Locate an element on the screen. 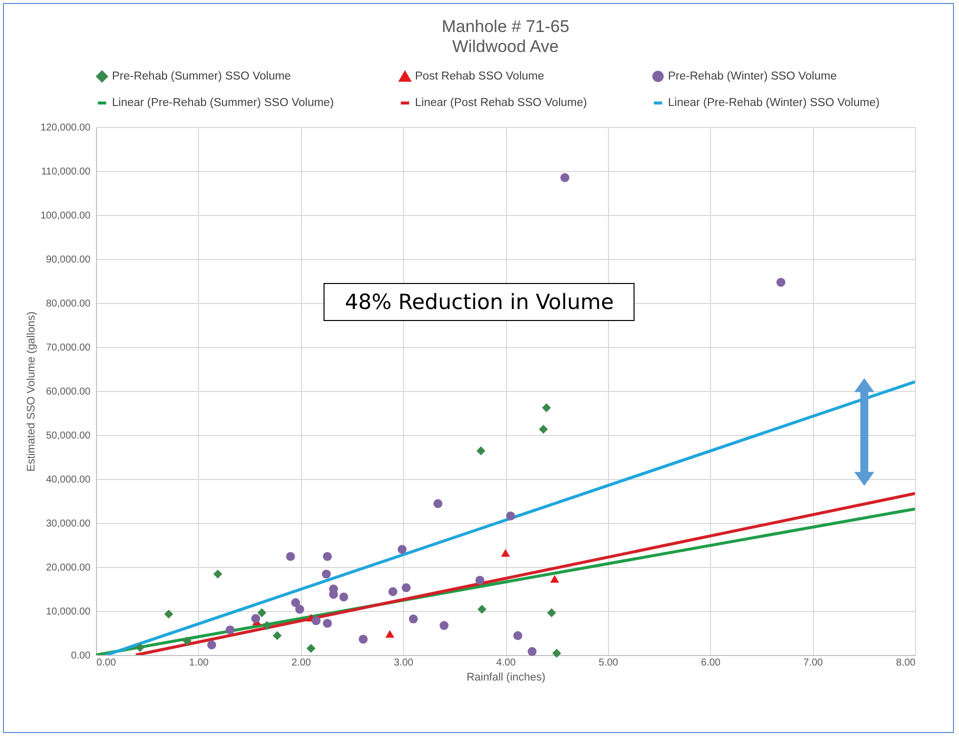 Image resolution: width=959 pixels, height=738 pixels. x-tick-label: 6.00 is located at coordinates (711, 663).